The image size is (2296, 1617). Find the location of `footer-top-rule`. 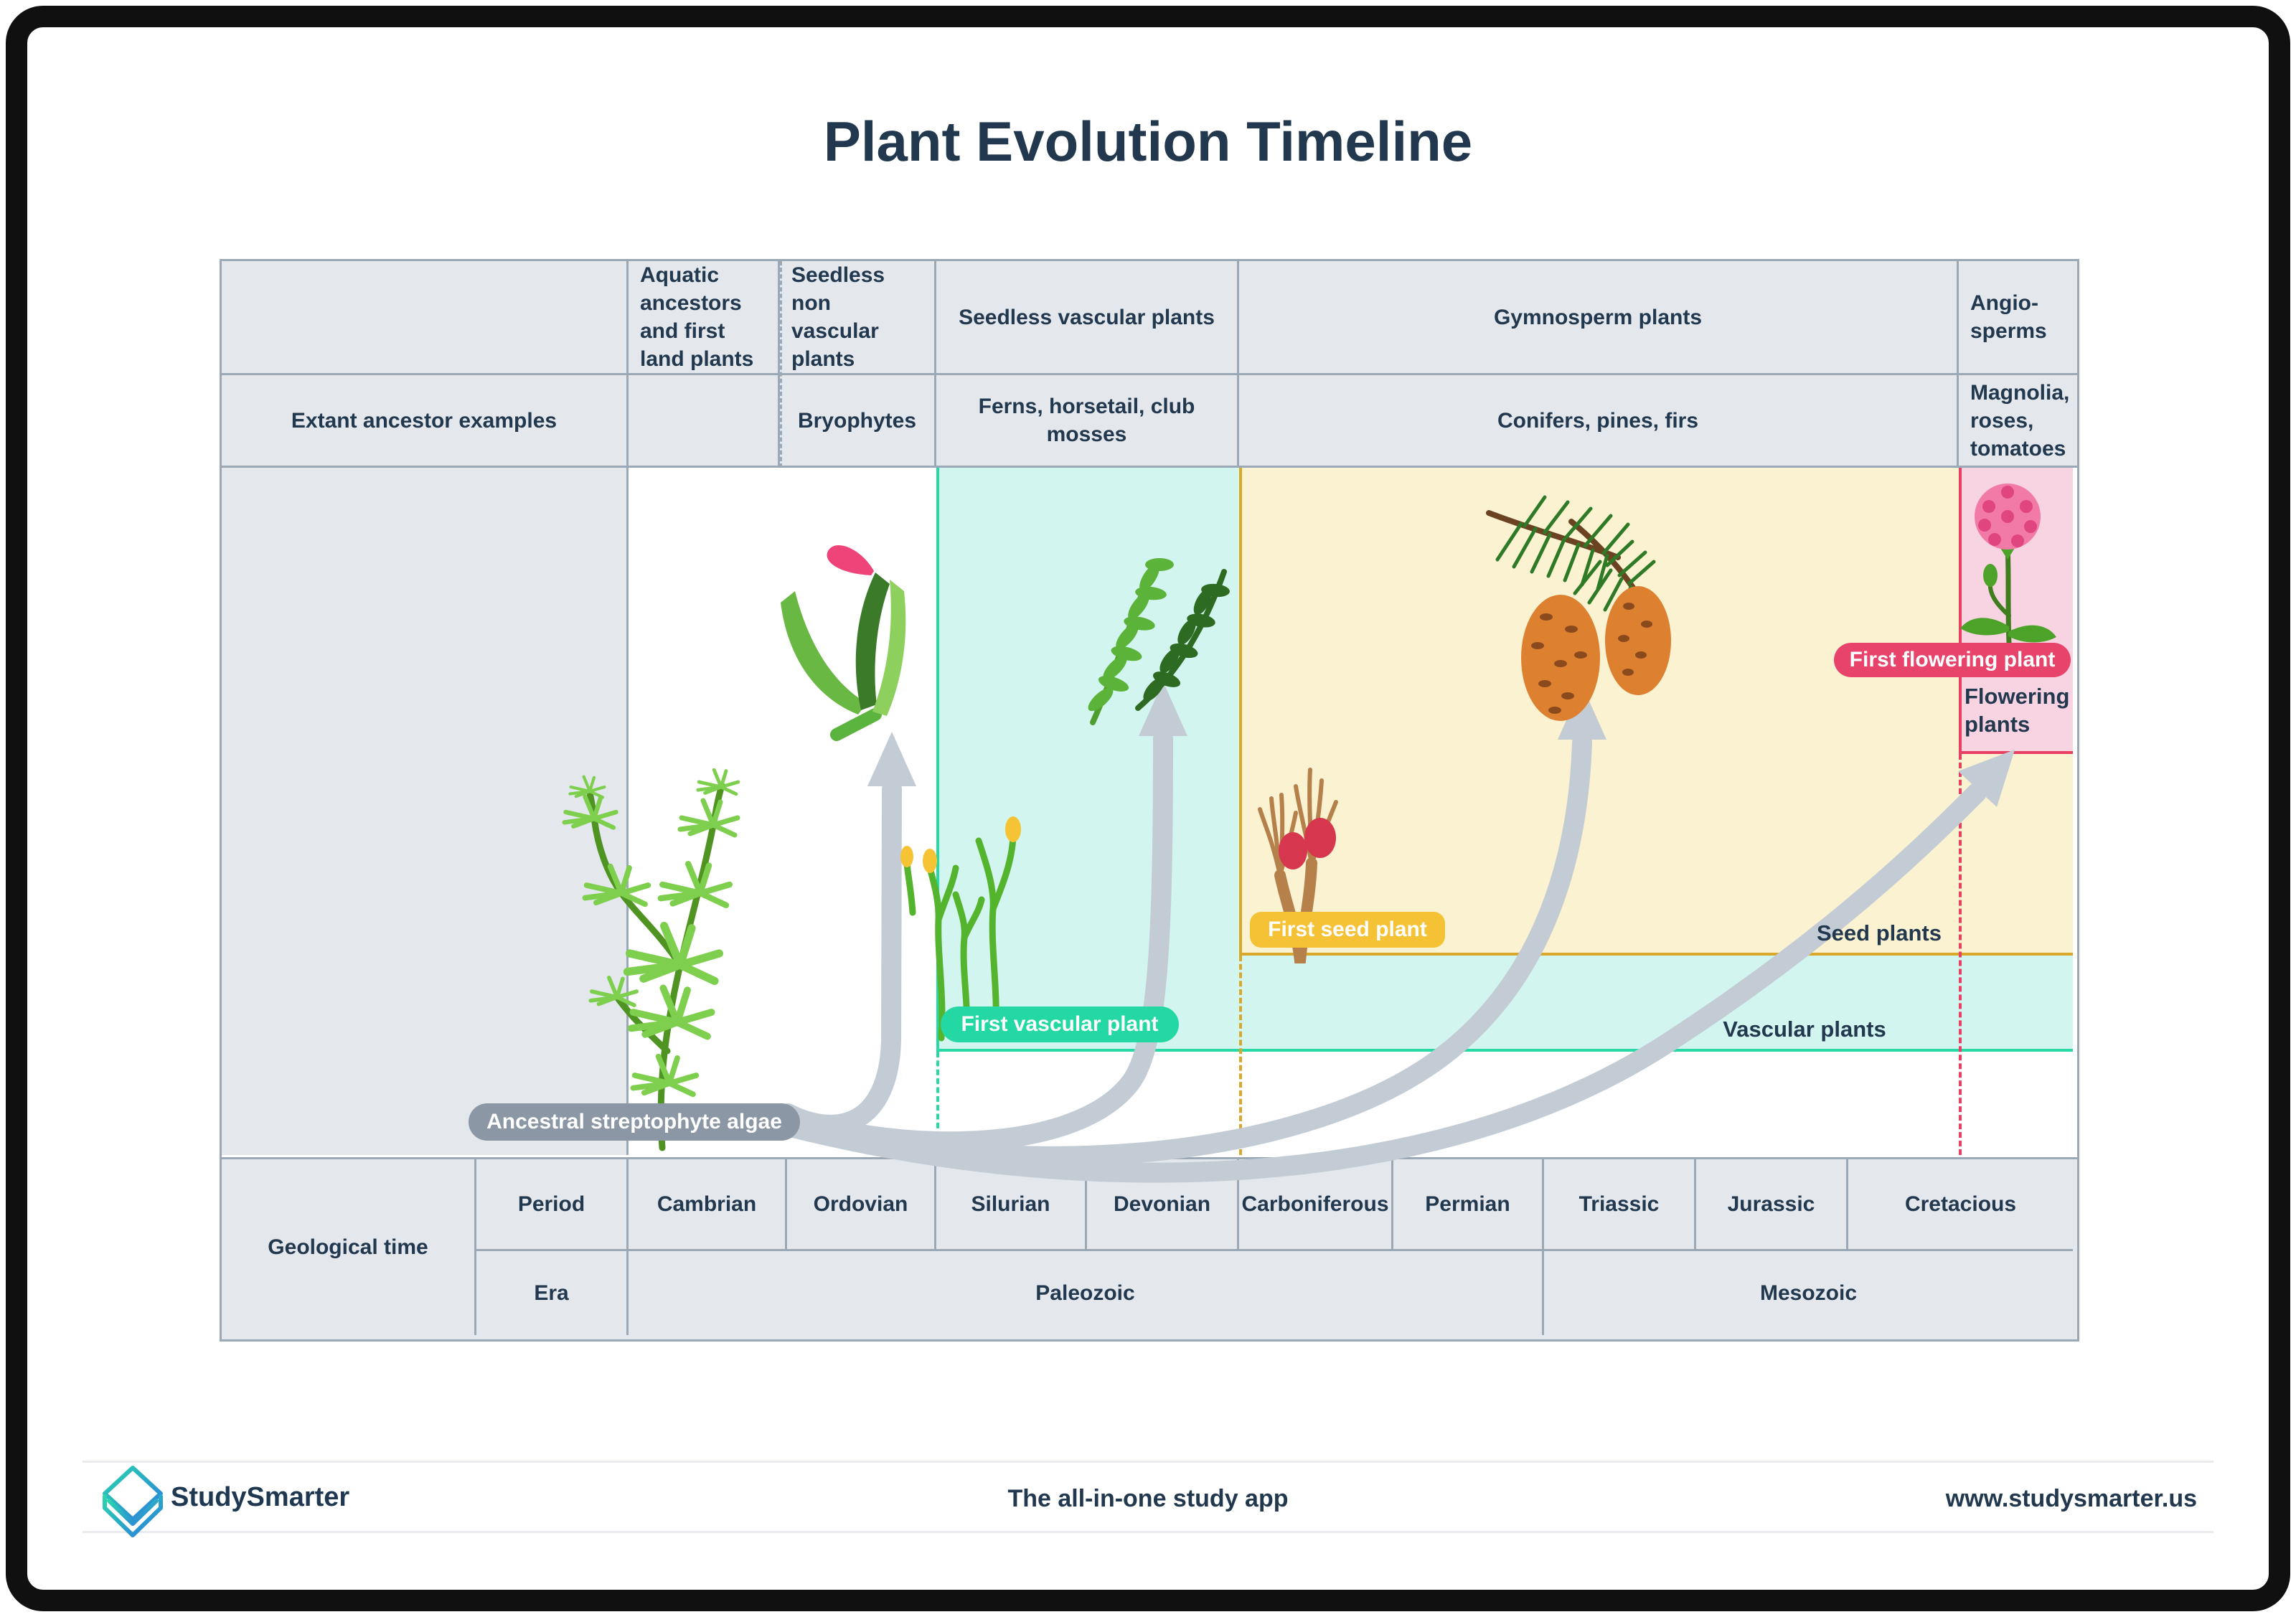

footer-top-rule is located at coordinates (1148, 1462).